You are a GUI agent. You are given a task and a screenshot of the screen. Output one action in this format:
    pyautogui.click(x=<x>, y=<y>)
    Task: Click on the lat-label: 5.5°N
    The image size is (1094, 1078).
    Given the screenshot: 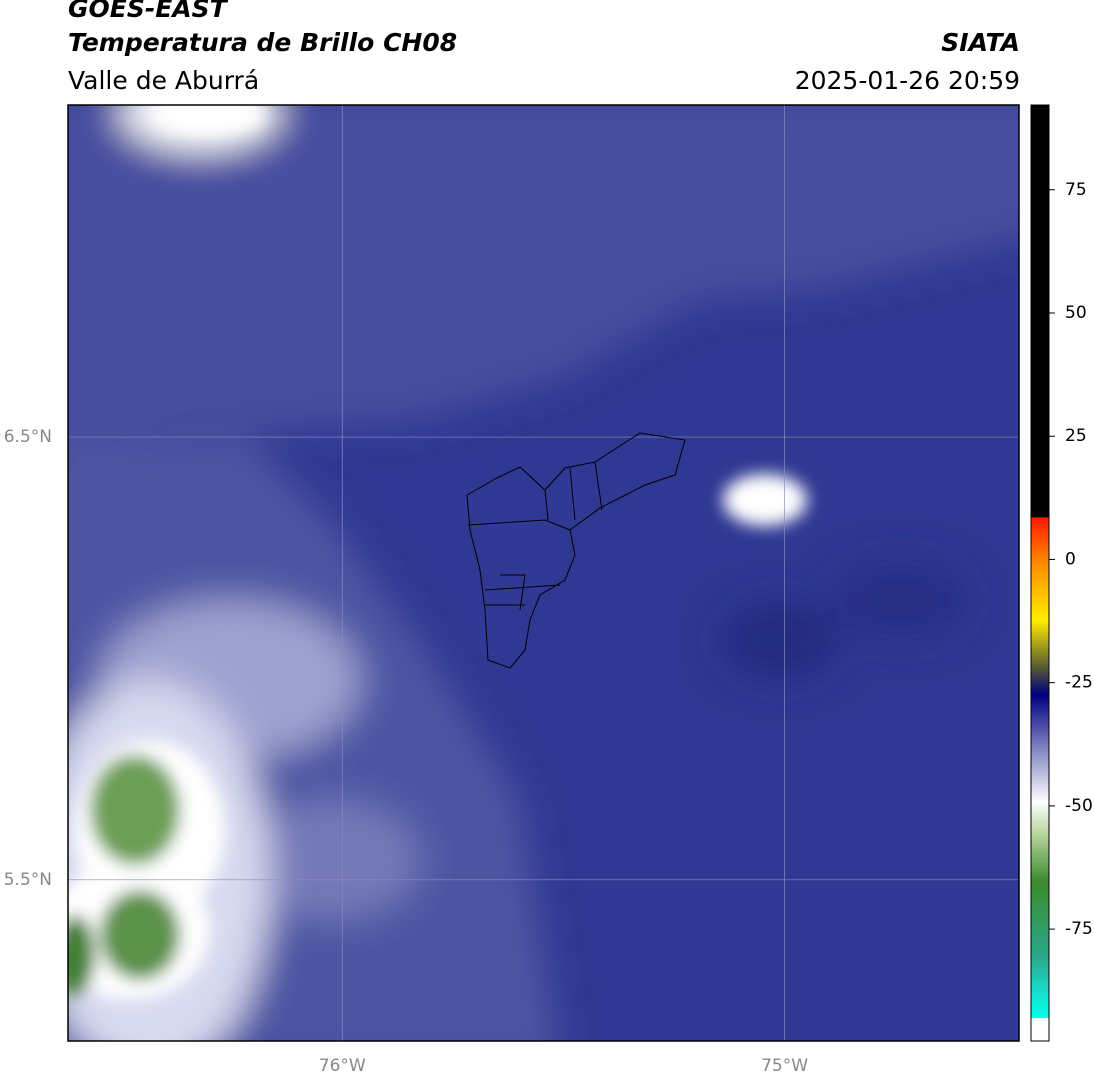 What is the action you would take?
    pyautogui.click(x=28, y=880)
    